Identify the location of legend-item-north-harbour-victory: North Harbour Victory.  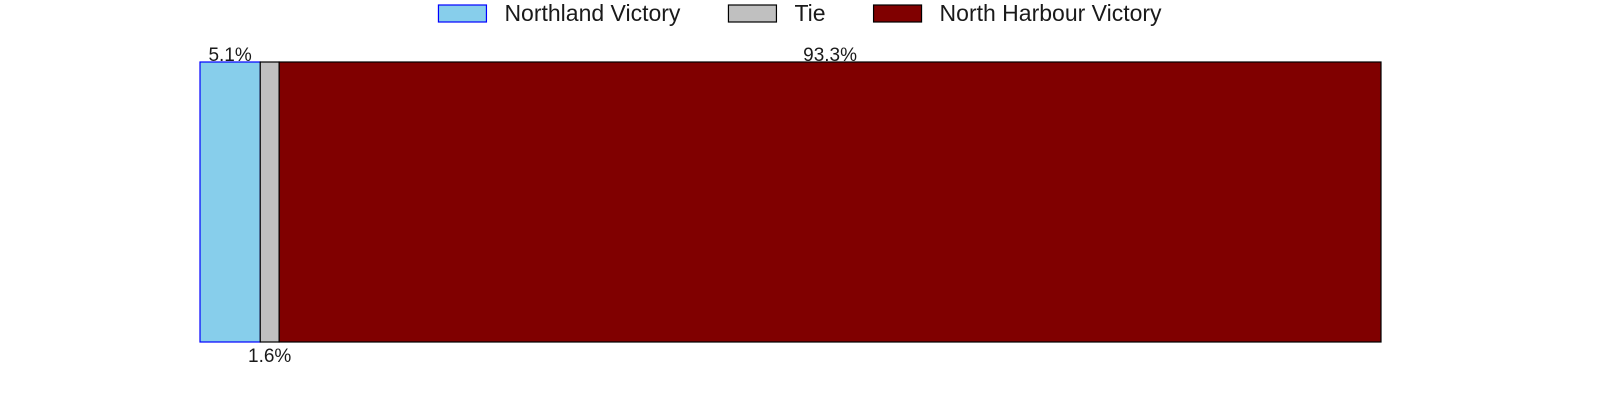
(1017, 13).